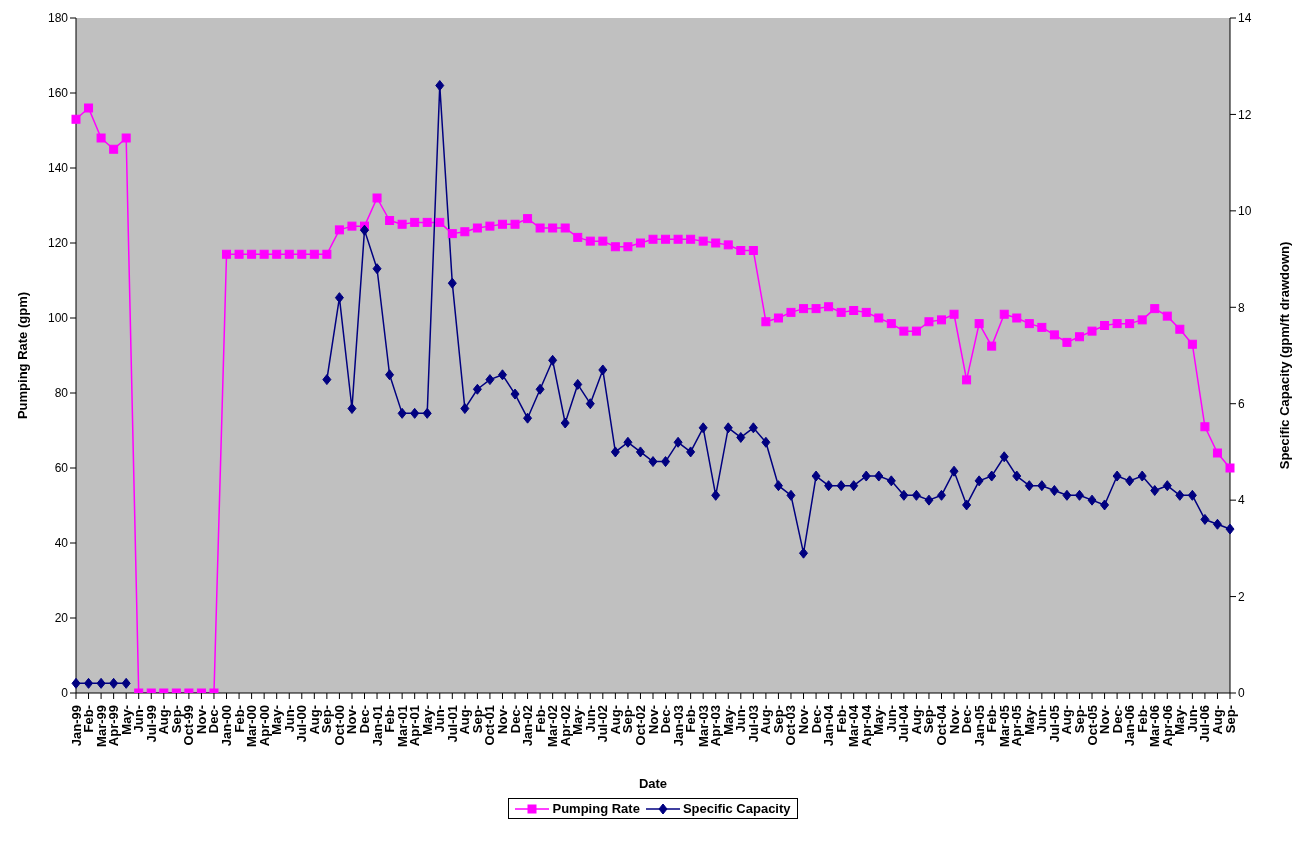 This screenshot has height=851, width=1306. I want to click on y2-tick-label: 14, so click(1245, 18).